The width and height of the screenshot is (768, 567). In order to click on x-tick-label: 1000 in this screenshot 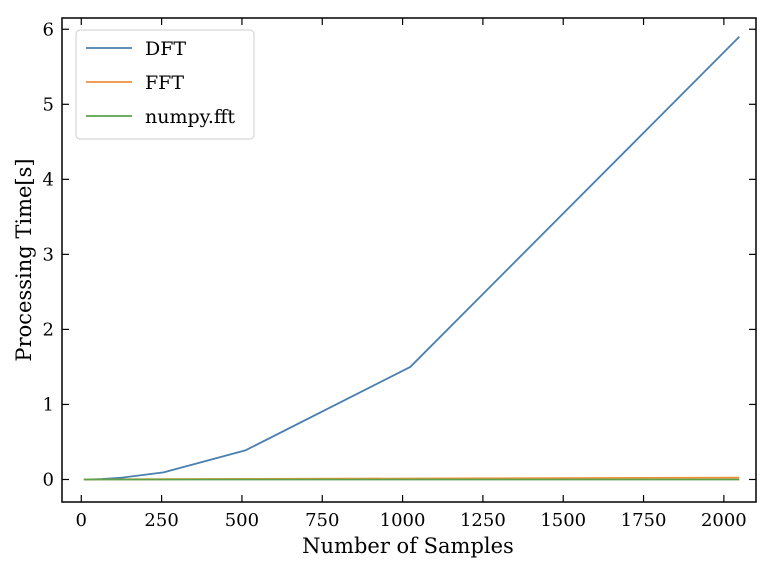, I will do `click(403, 520)`.